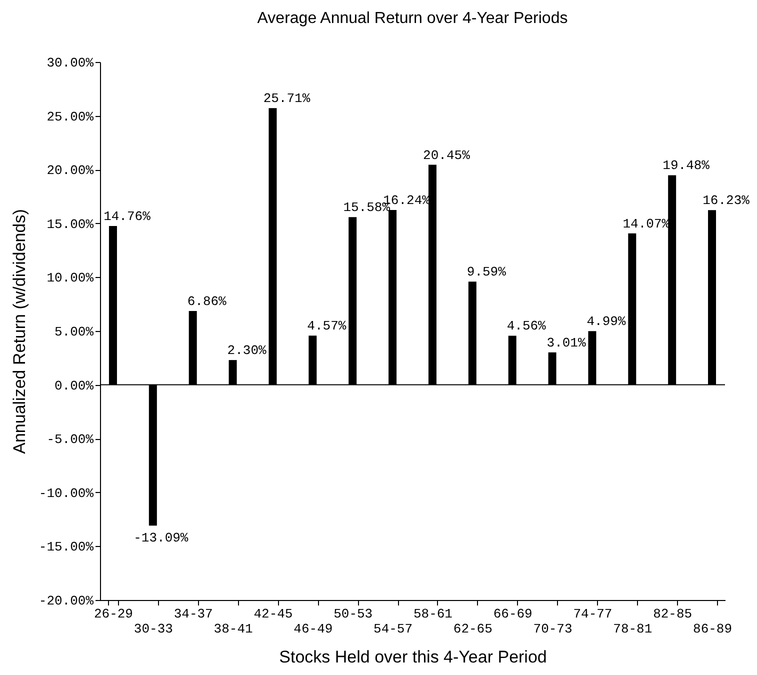 This screenshot has height=675, width=757. Describe the element at coordinates (74, 386) in the screenshot. I see `y-tick-label: 0.00%` at that location.